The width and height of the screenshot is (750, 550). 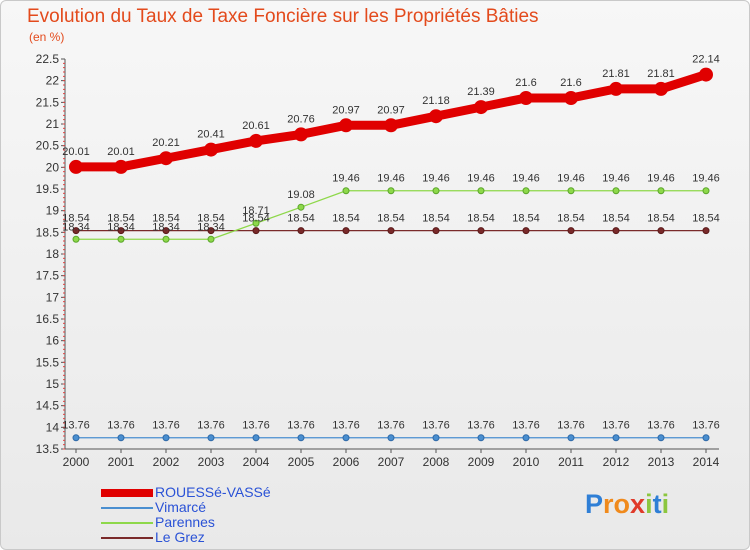 I want to click on y-tick-label: 21, so click(x=53, y=124).